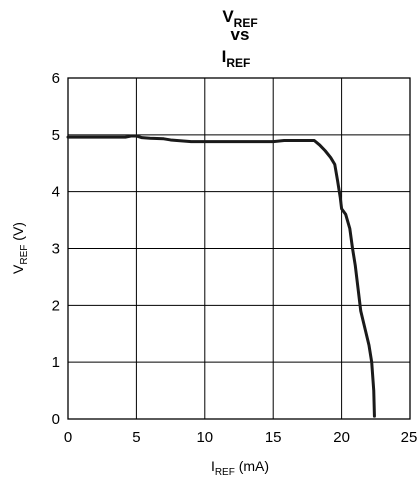 The height and width of the screenshot is (481, 417). Describe the element at coordinates (204, 437) in the screenshot. I see `x-tick-label: 10` at that location.